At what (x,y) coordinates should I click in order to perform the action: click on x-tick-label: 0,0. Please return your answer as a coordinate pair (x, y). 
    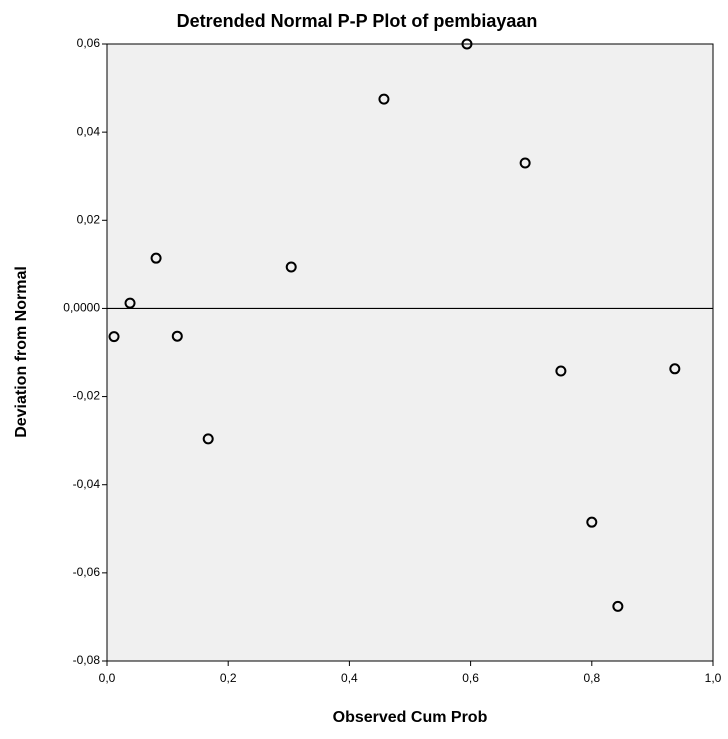
    Looking at the image, I should click on (107, 678).